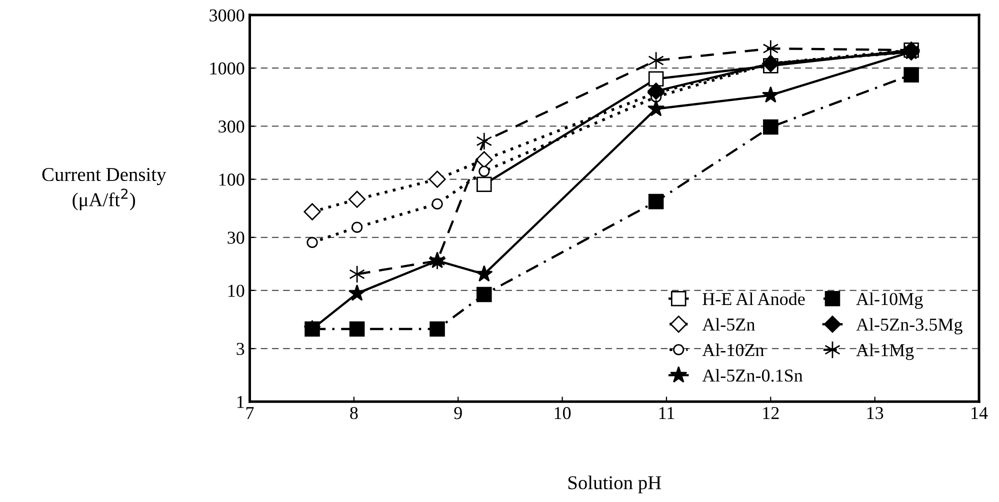 Image resolution: width=999 pixels, height=502 pixels. What do you see at coordinates (240, 348) in the screenshot?
I see `y-tick-label: 3` at bounding box center [240, 348].